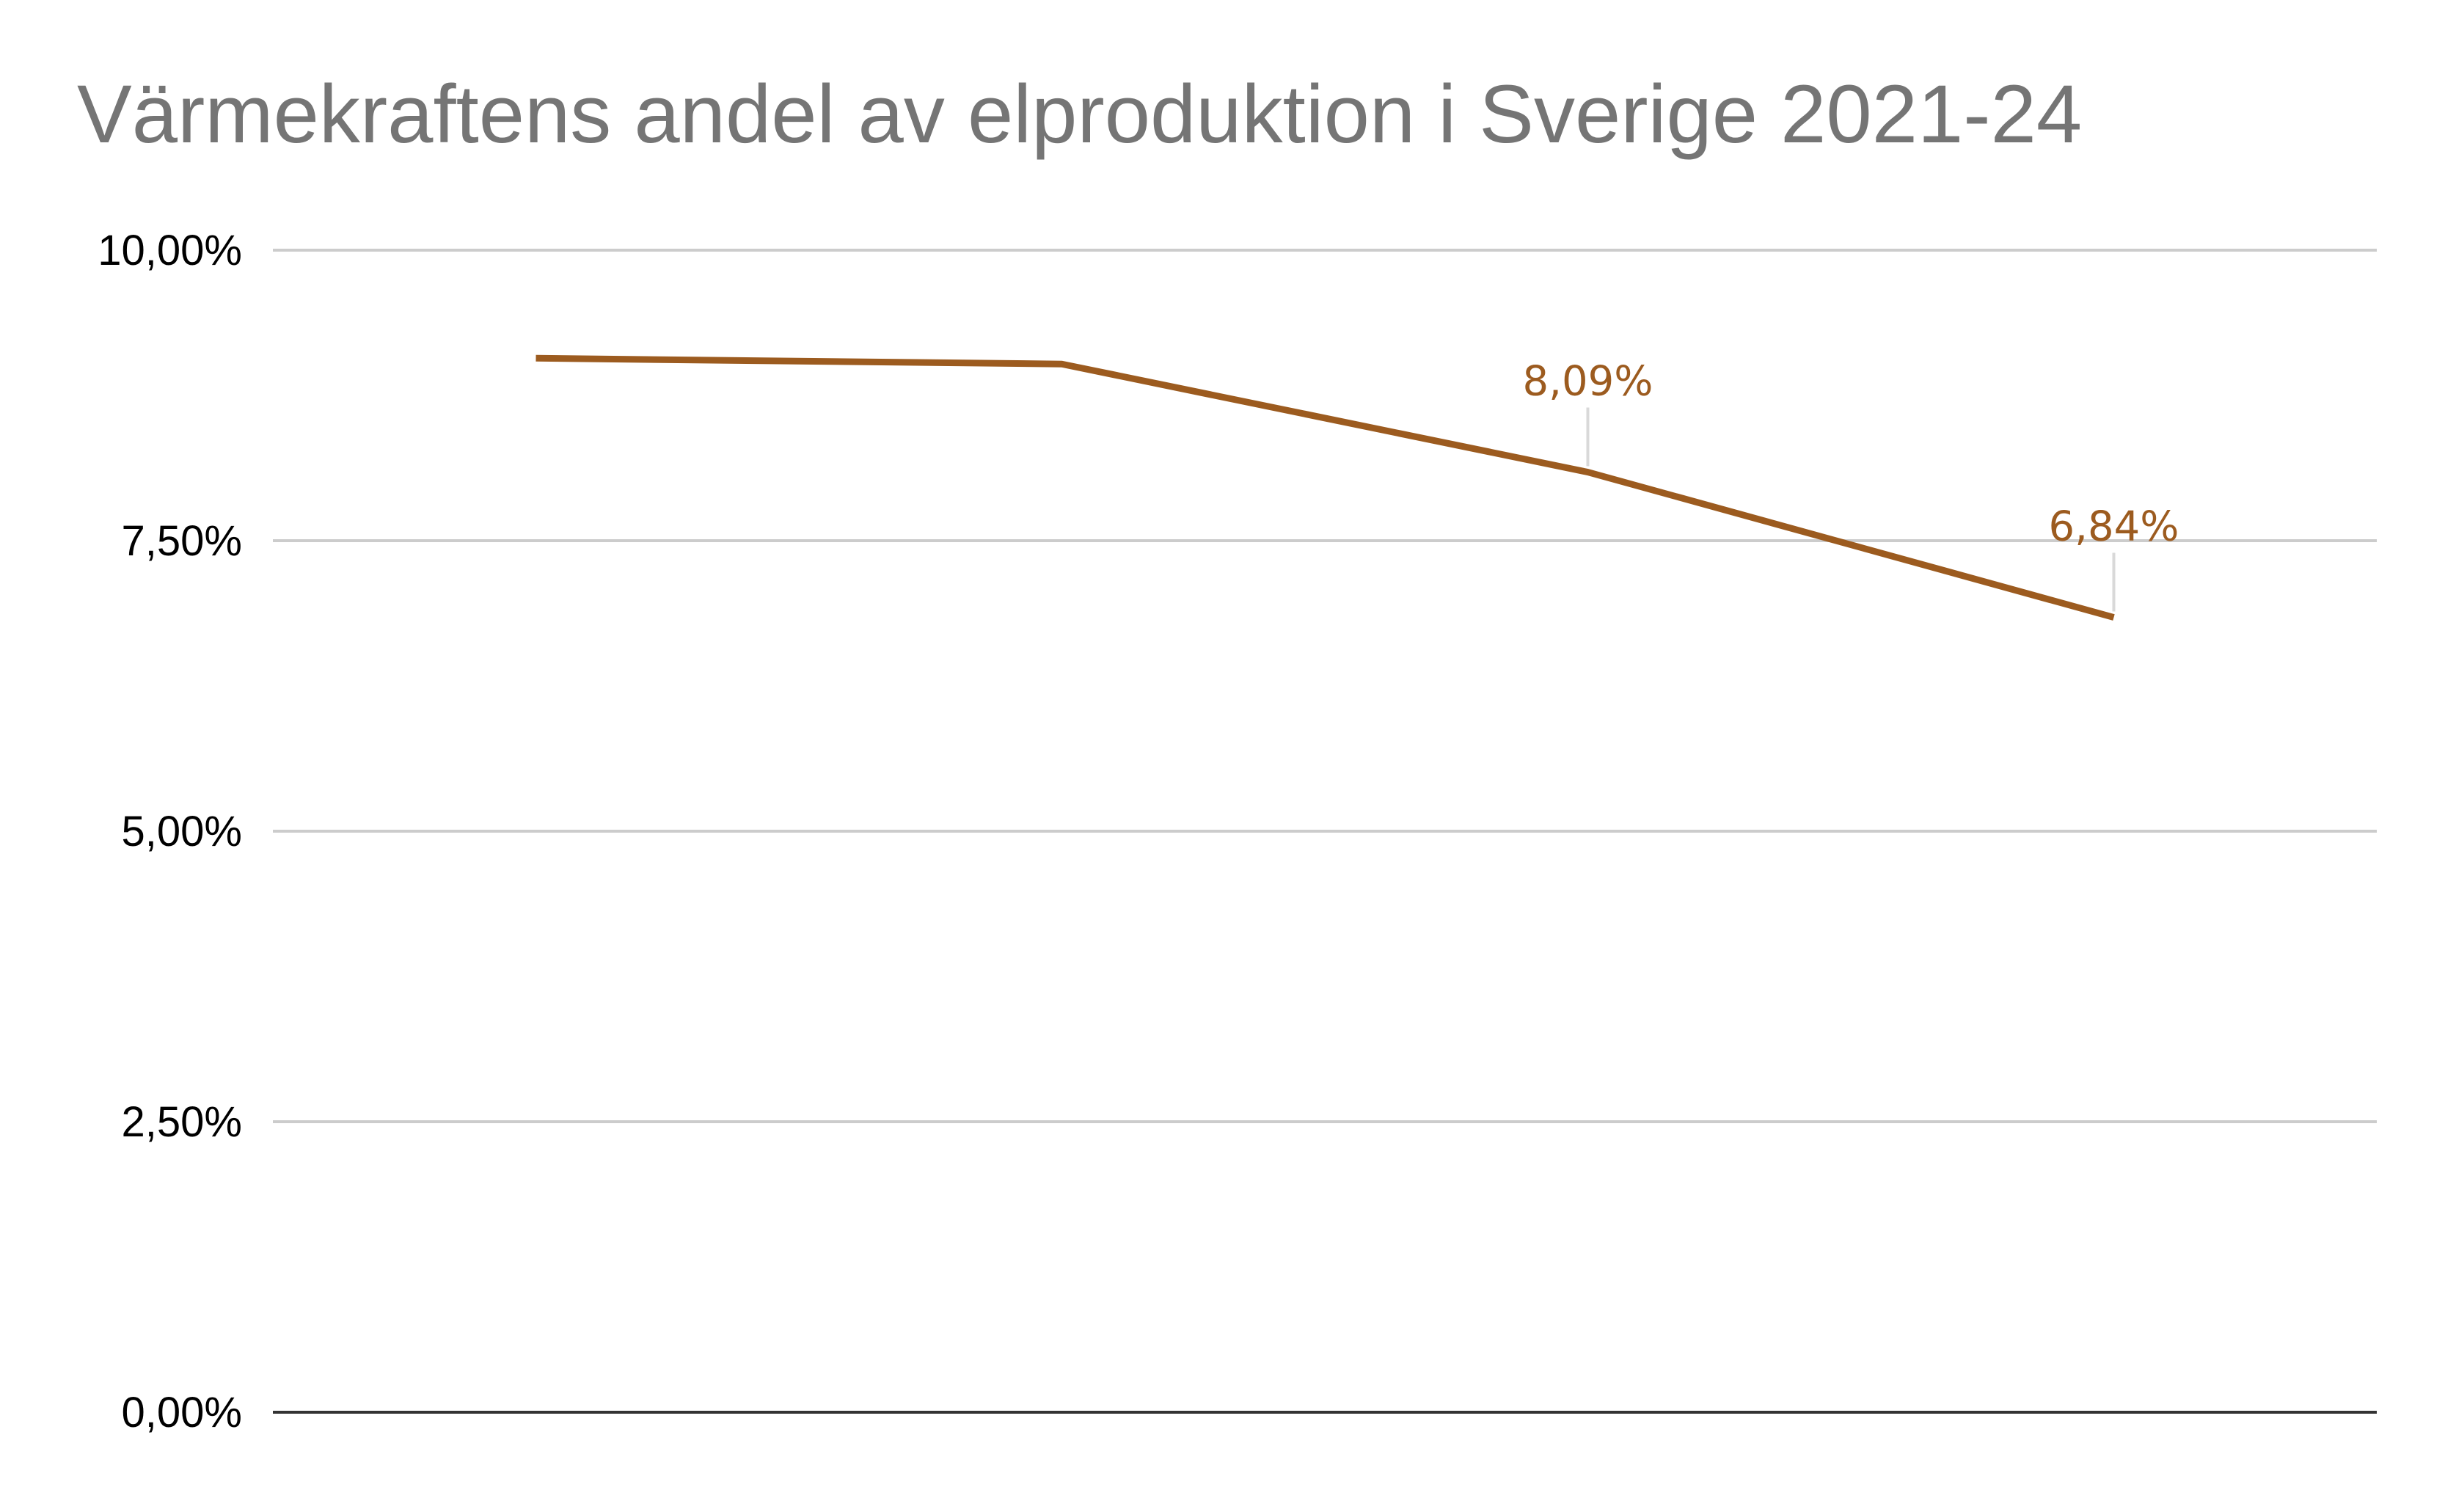 This screenshot has height=1512, width=2445. What do you see at coordinates (1851, 485) in the screenshot?
I see `data-labels: 8,09% 6,84%` at bounding box center [1851, 485].